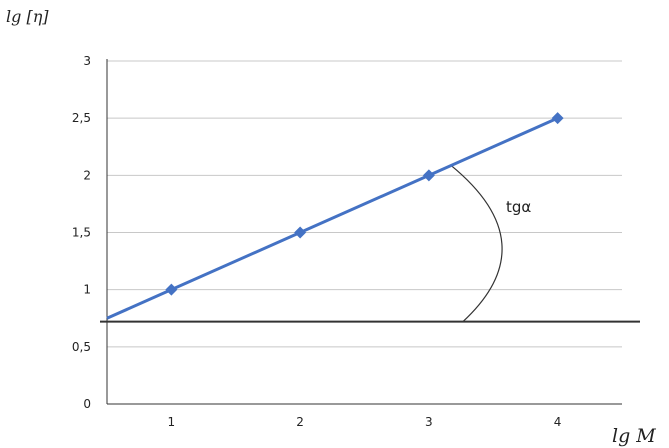 Image resolution: width=669 pixels, height=448 pixels. Describe the element at coordinates (87, 175) in the screenshot. I see `y-tick-label: 2` at that location.